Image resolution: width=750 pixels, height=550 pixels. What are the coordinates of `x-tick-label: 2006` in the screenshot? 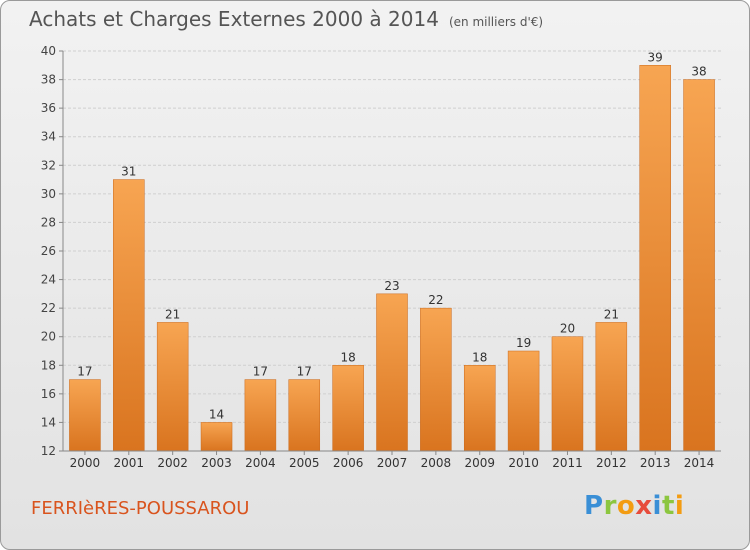 It's located at (348, 463).